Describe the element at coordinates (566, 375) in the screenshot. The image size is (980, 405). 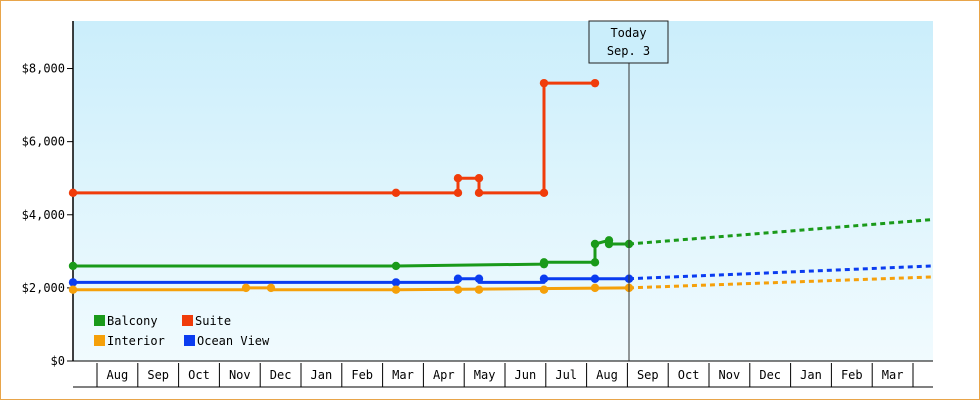
I see `x-tick-label: Jul` at that location.